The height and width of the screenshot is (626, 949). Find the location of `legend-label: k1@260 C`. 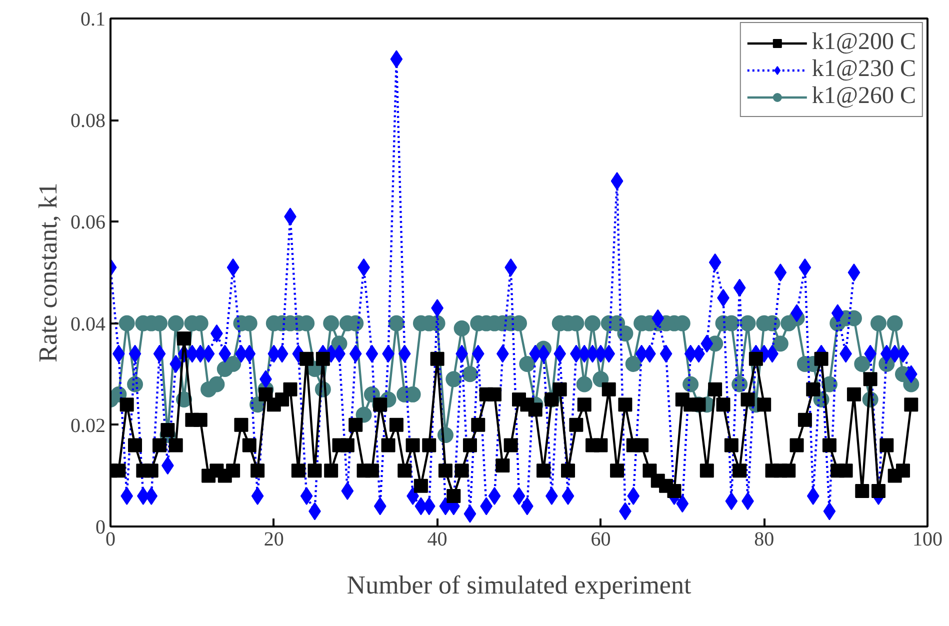

legend-label: k1@260 C is located at coordinates (864, 96).